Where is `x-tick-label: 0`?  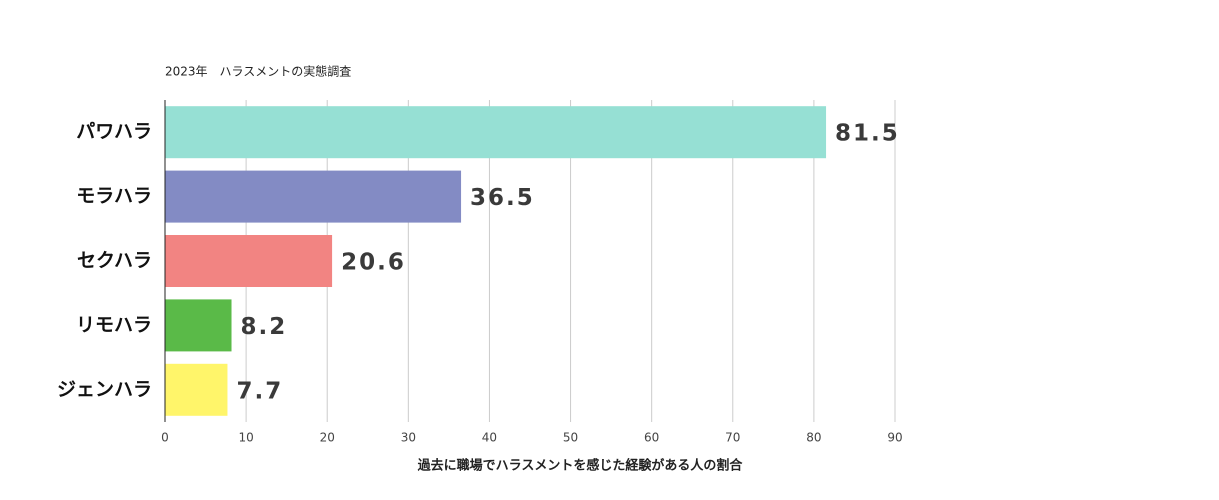
x-tick-label: 0 is located at coordinates (165, 438).